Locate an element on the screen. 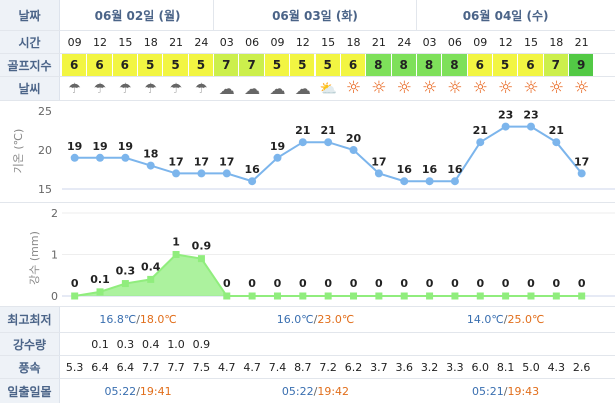 The width and height of the screenshot is (615, 403). wind-label: 풍속 is located at coordinates (30, 367).